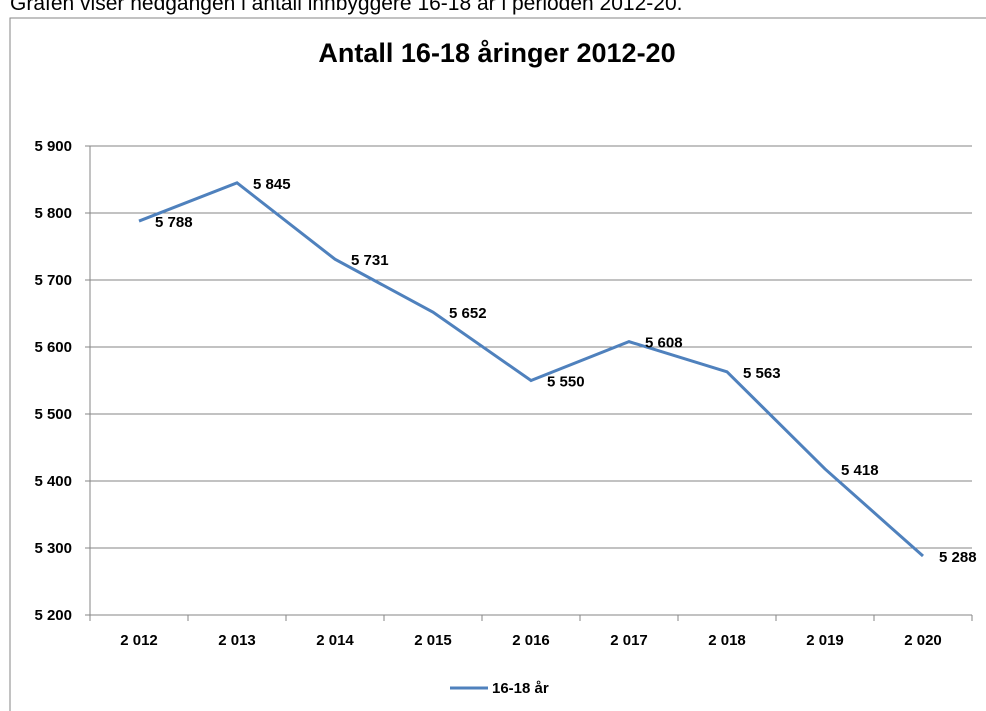 This screenshot has width=986, height=711. I want to click on data-label: 5 288, so click(958, 557).